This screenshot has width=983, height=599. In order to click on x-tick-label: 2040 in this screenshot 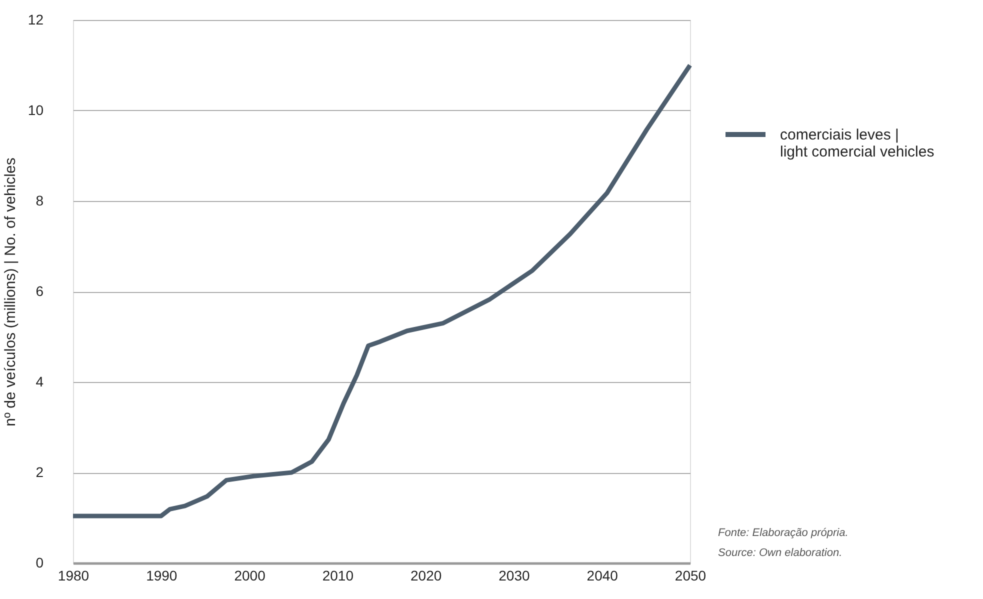, I will do `click(602, 576)`.